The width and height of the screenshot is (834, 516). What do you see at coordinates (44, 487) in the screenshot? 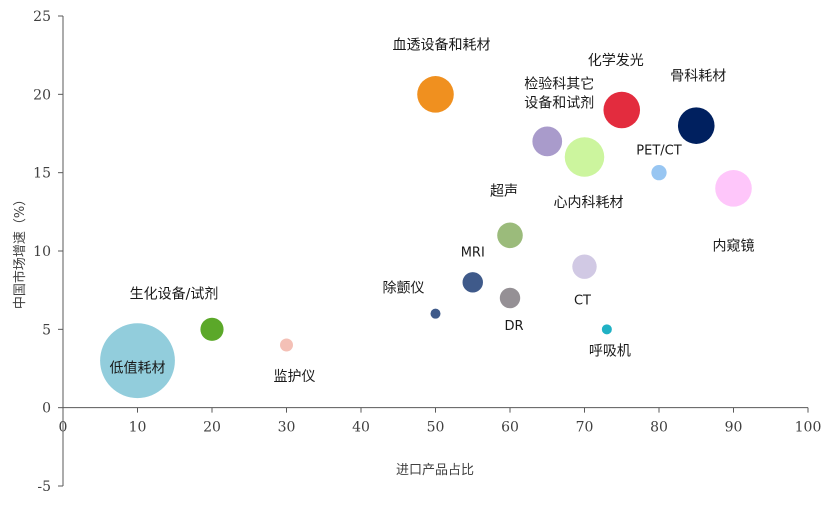
I see `y-tick-label: -5` at bounding box center [44, 487].